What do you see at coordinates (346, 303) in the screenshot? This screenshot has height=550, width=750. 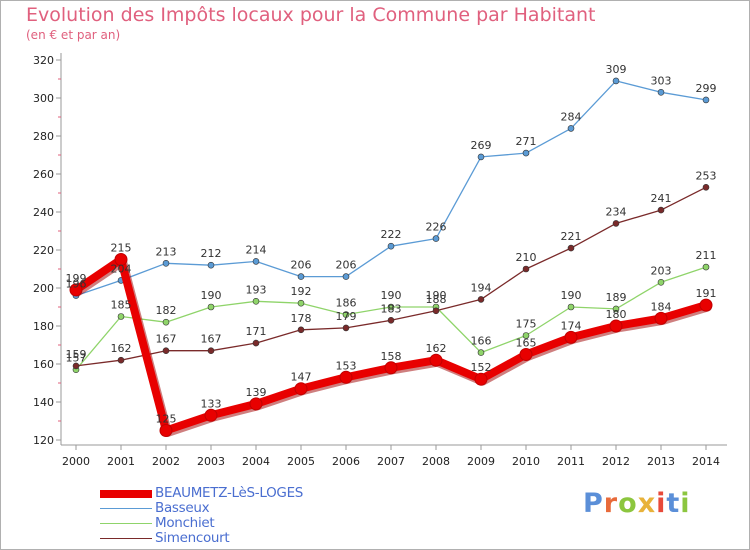 I see `data-label: 186` at bounding box center [346, 303].